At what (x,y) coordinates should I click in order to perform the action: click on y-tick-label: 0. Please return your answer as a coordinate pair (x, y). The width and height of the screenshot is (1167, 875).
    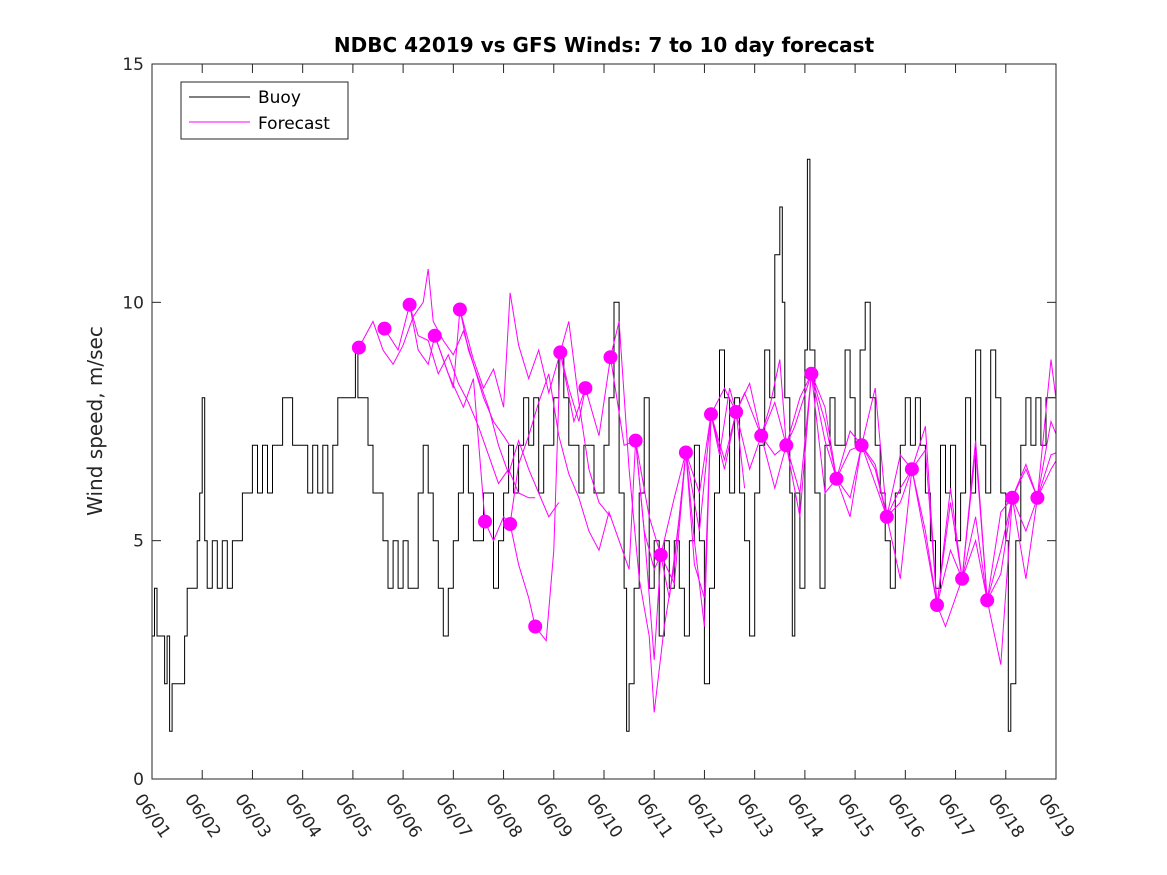
    Looking at the image, I should click on (138, 780).